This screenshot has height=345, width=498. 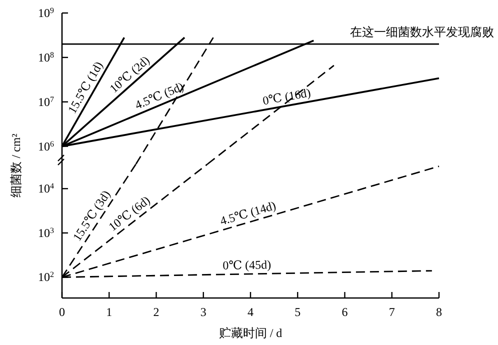 What do you see at coordinates (250, 333) in the screenshot?
I see `x-axis-title: 贮藏时间 / d` at bounding box center [250, 333].